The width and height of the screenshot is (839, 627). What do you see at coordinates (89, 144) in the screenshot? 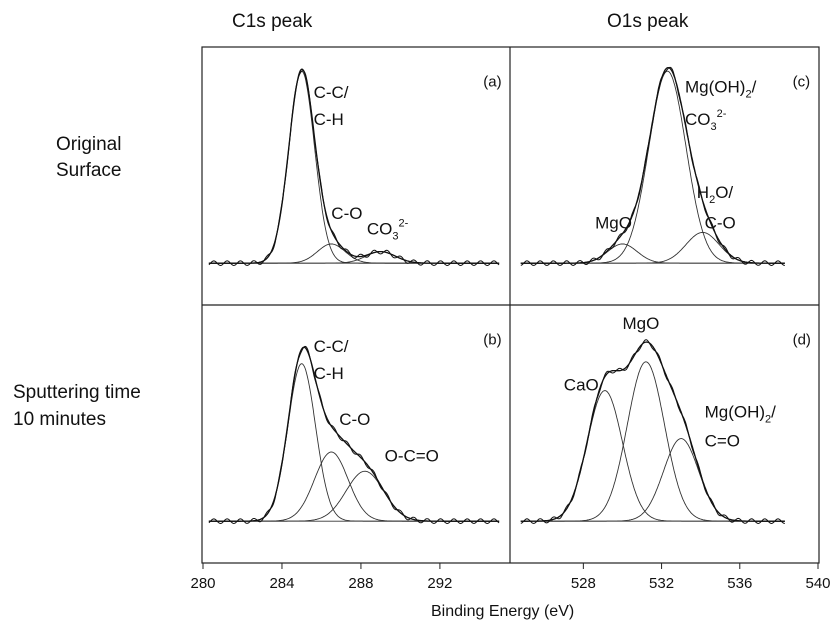
I see `row-label-original-1: Original` at bounding box center [89, 144].